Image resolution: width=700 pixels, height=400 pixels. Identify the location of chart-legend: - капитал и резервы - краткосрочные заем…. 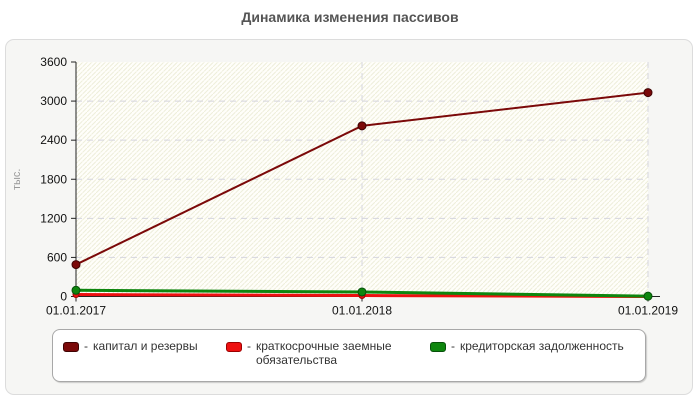
(349, 355).